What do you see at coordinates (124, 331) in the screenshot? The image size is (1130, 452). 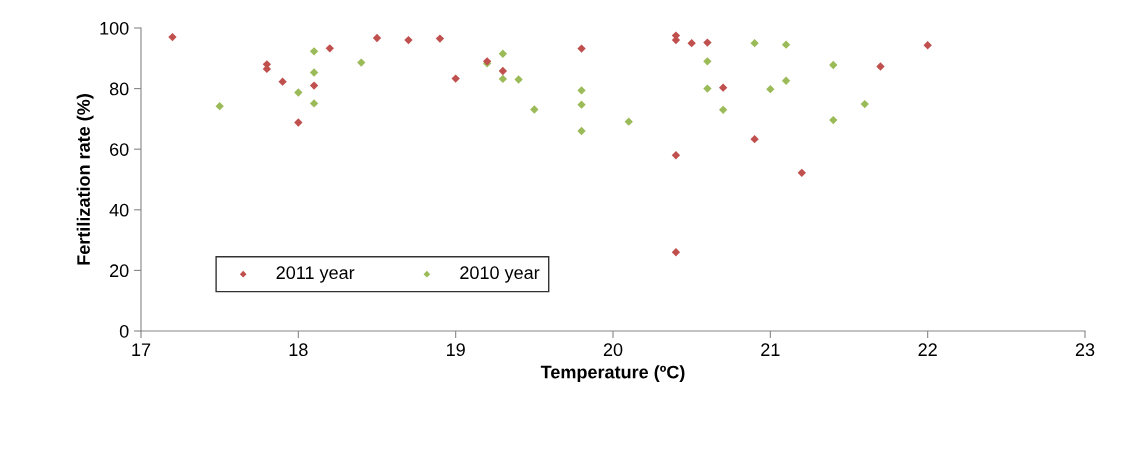 I see `y-tick-label: 0` at bounding box center [124, 331].